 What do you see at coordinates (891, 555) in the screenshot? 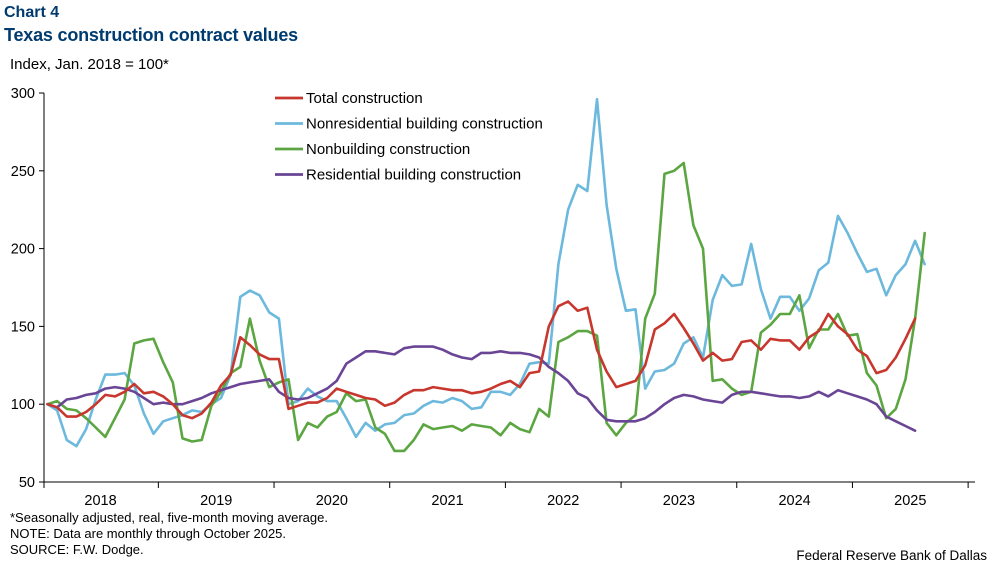
I see `publisher-credit: Federal Reserve Bank of Dallas` at bounding box center [891, 555].